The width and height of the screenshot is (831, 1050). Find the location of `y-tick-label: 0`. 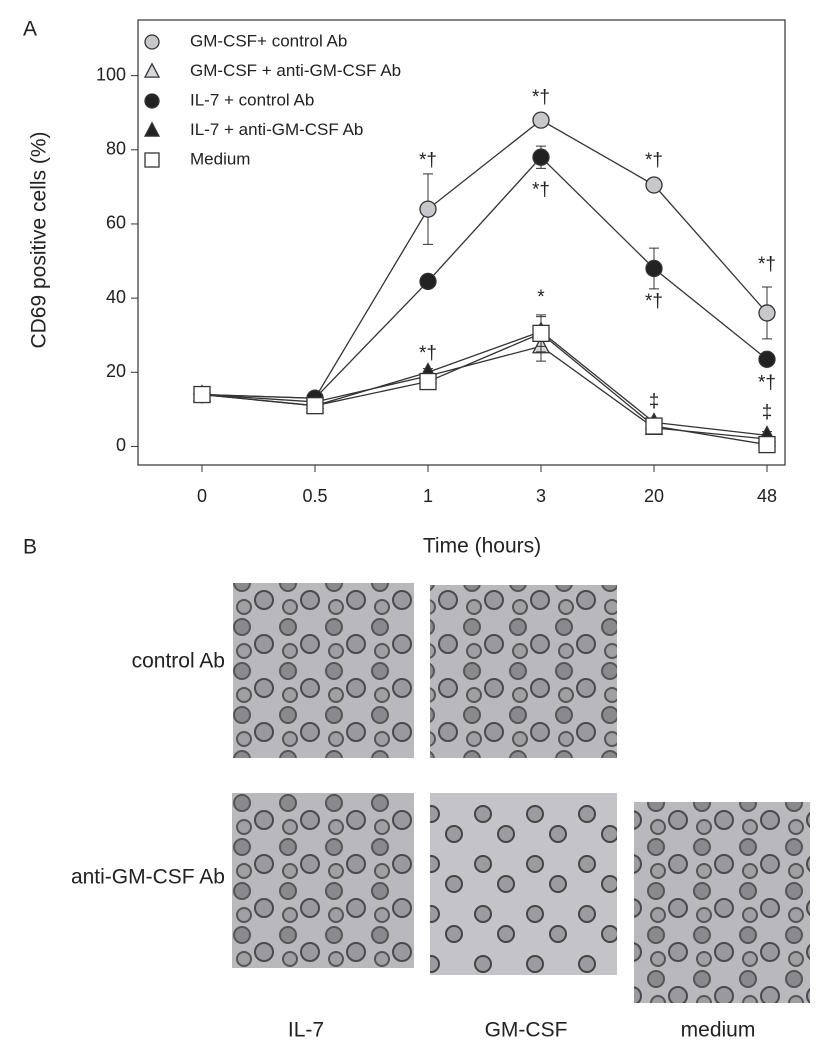

y-tick-label: 0 is located at coordinates (121, 445).